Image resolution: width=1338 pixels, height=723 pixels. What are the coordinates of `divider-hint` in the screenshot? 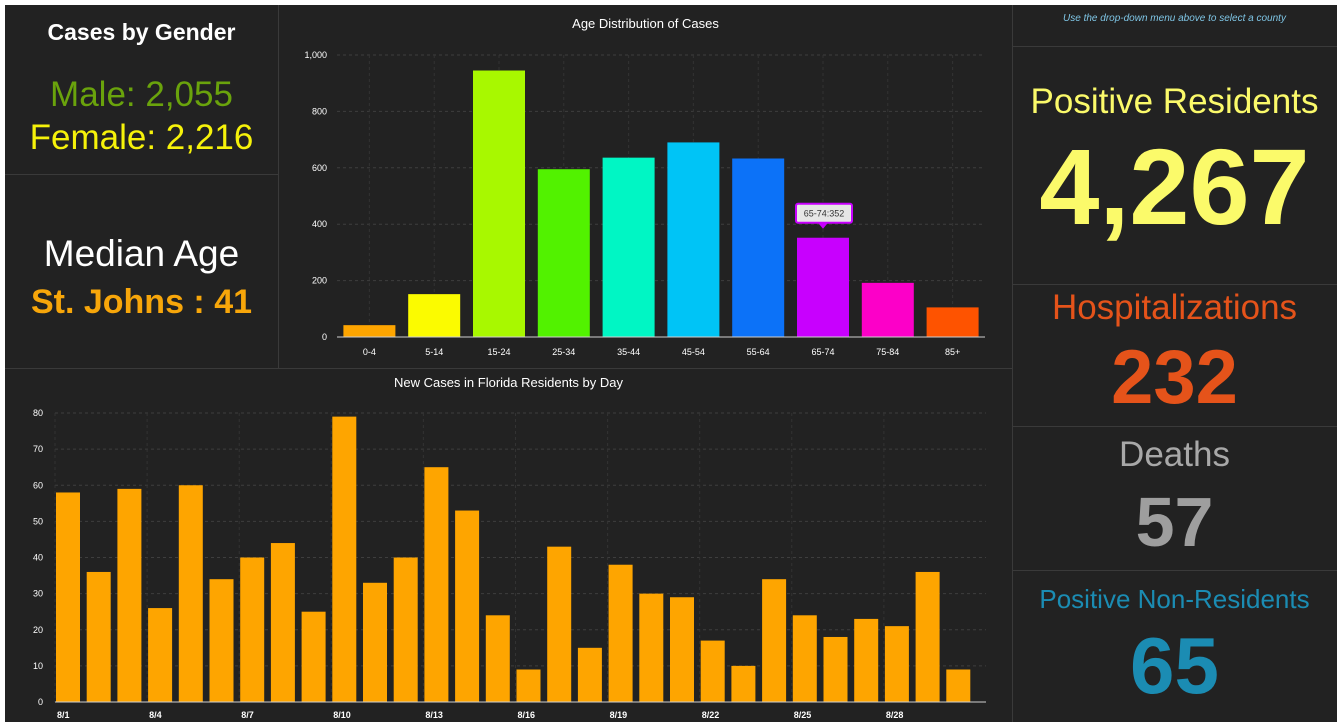 It's located at (1174, 46).